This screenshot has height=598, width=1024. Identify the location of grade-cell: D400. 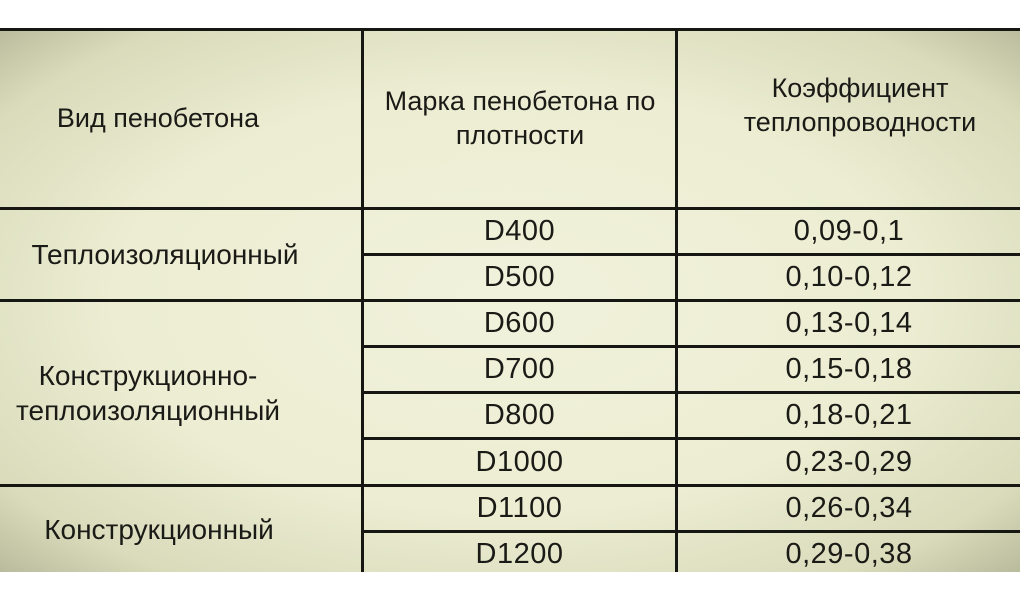
(519, 231).